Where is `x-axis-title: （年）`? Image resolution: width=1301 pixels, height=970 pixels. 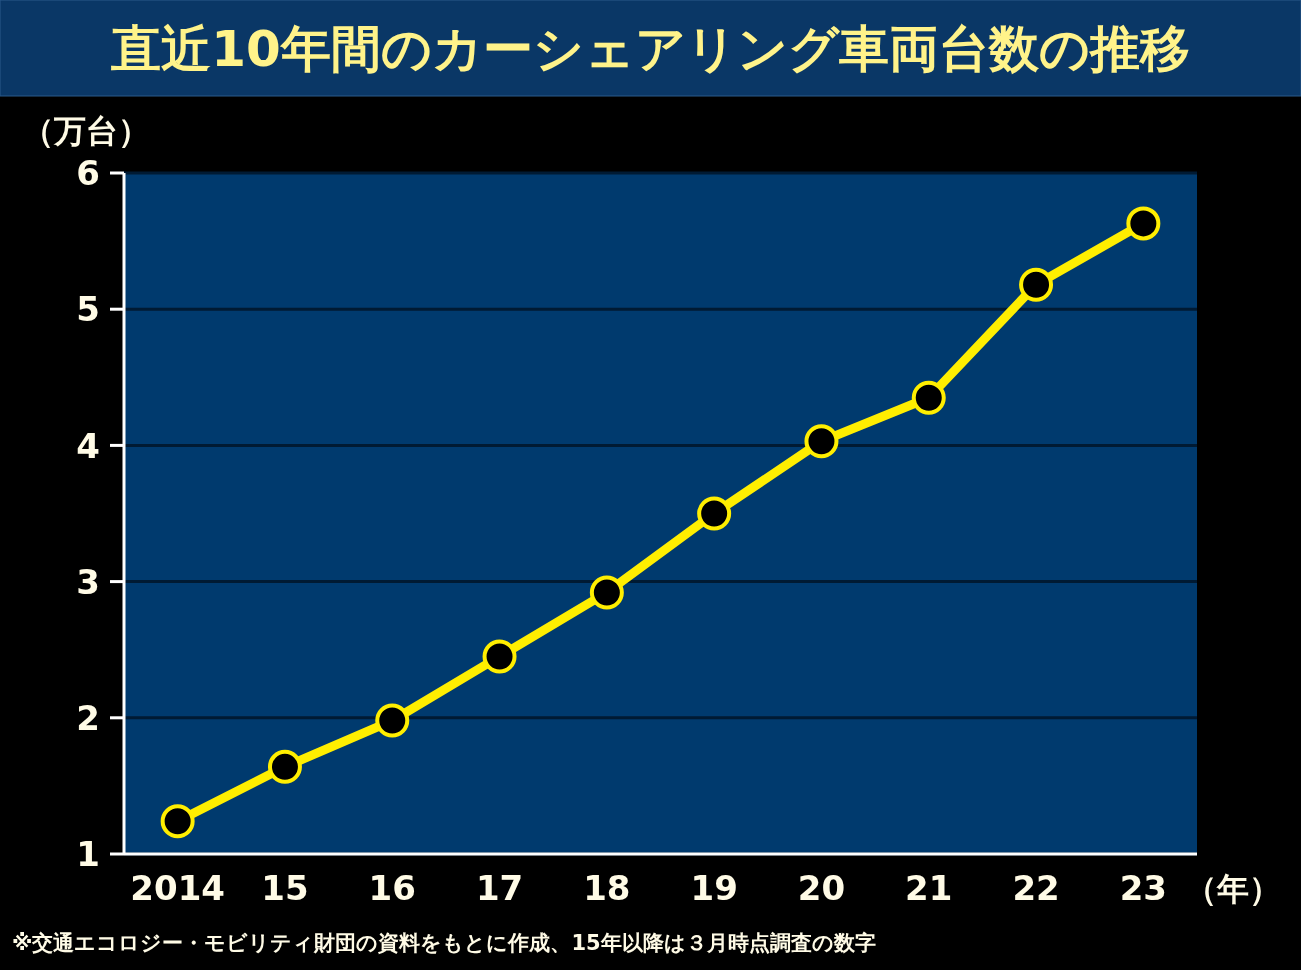
x-axis-title: （年） is located at coordinates (1233, 889).